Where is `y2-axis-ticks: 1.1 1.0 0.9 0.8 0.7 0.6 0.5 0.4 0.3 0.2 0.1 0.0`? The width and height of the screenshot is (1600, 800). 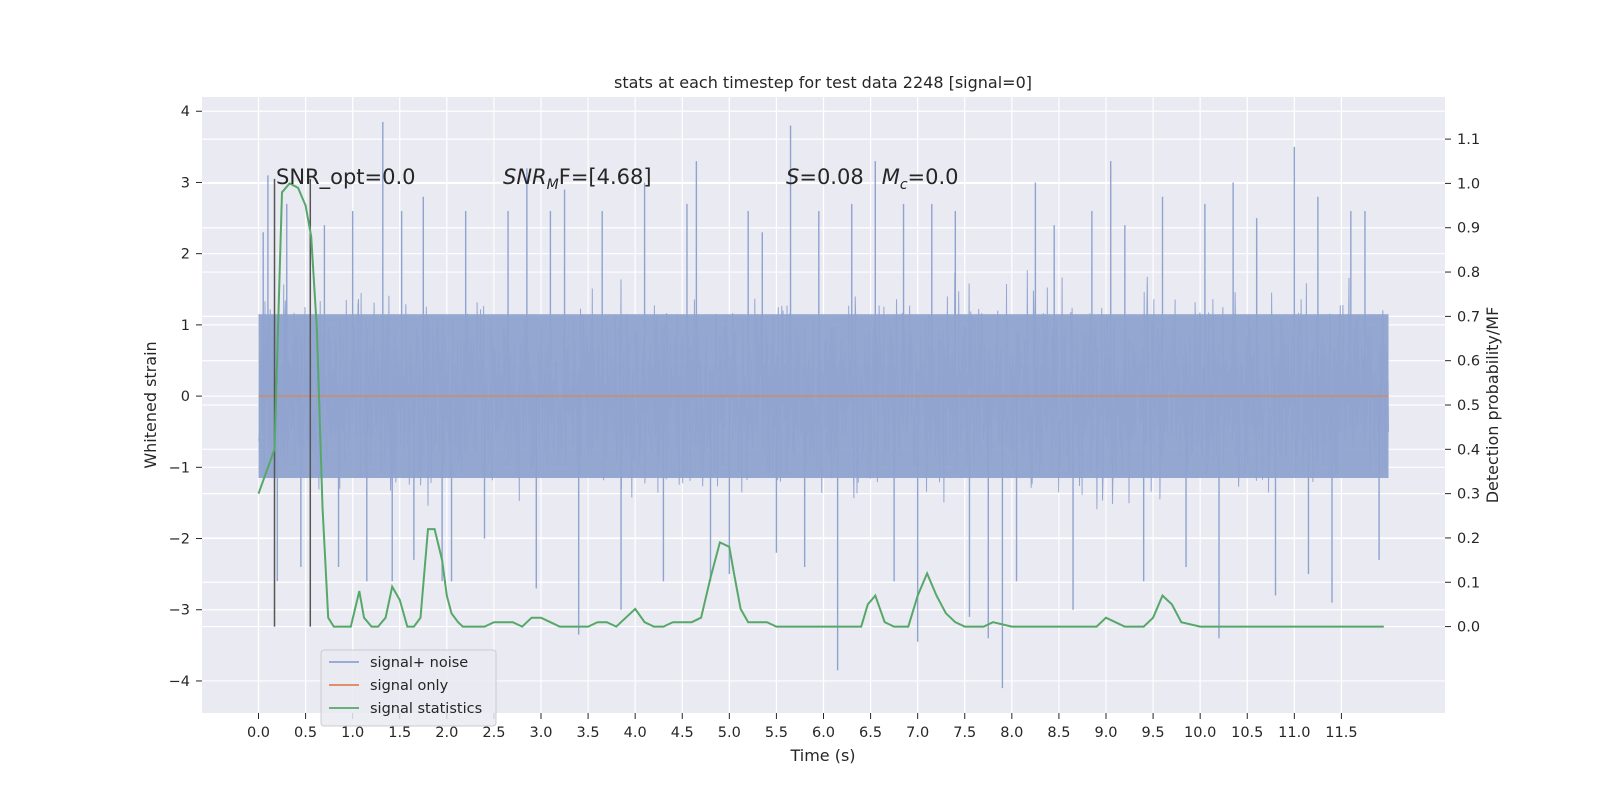
y2-axis-ticks: 1.1 1.0 0.9 0.8 0.7 0.6 0.5 0.4 0.3 0.2 0.1 0.0 is located at coordinates (1462, 384).